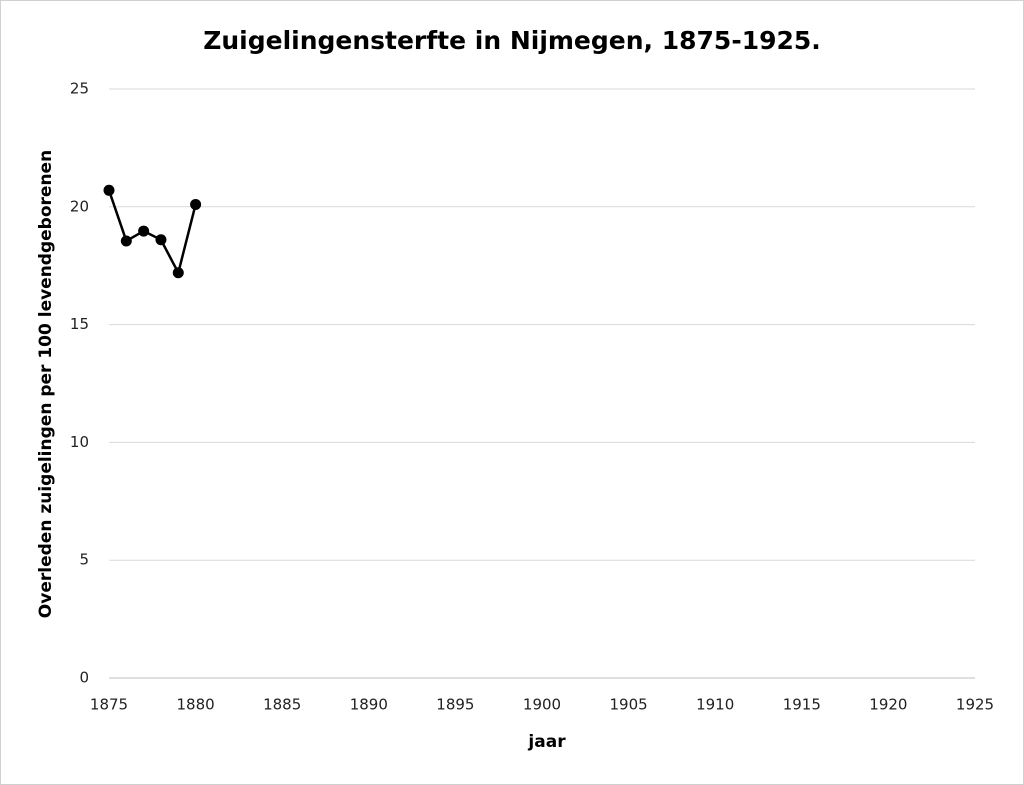  I want to click on x-tick-label: 1925, so click(975, 705).